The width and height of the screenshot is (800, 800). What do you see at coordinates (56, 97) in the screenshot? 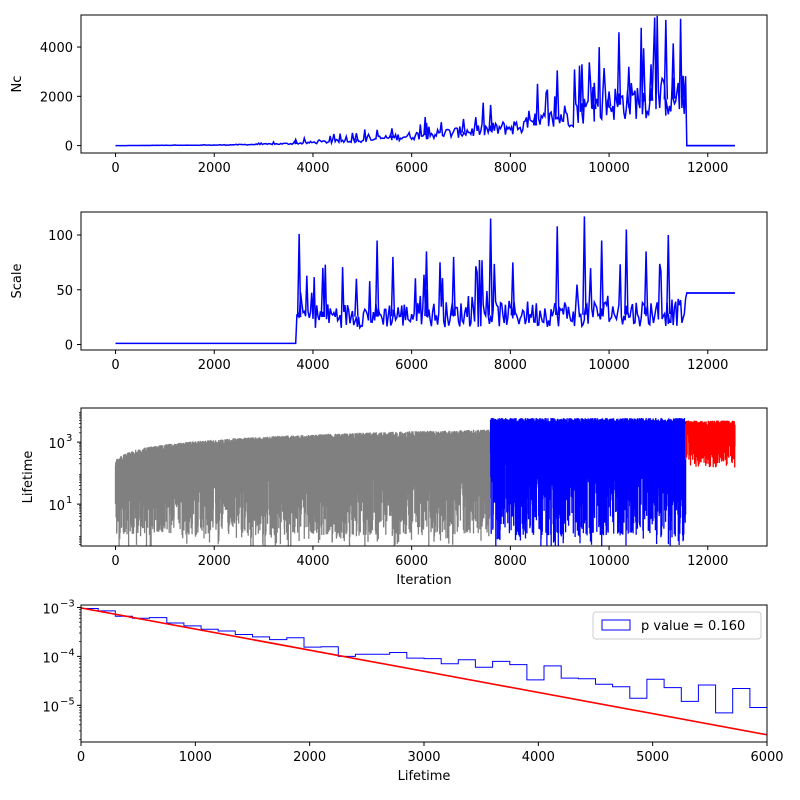
I see `y-tick-label: 2000` at bounding box center [56, 97].